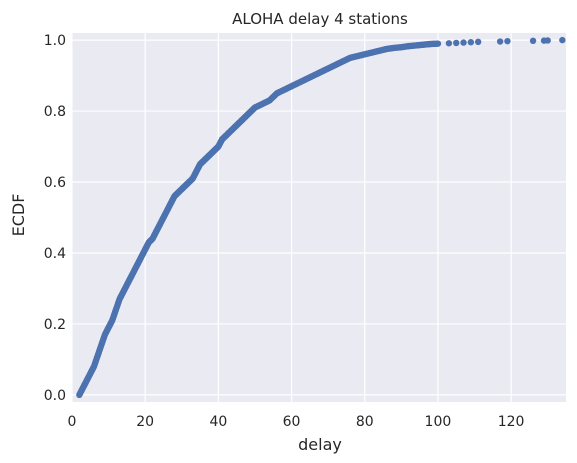 The image size is (577, 463). I want to click on chart-title: ALOHA delay 4 stations, so click(320, 19).